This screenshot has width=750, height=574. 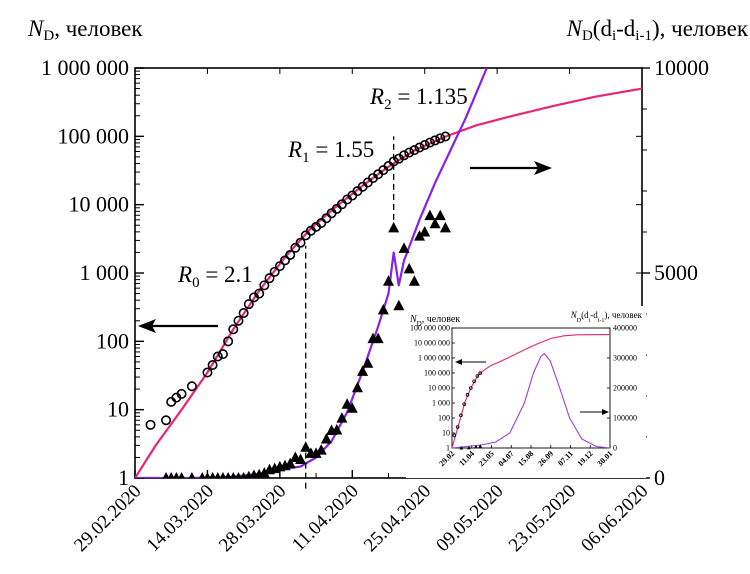 What do you see at coordinates (342, 149) in the screenshot?
I see `r-suffix: = 1.55` at bounding box center [342, 149].